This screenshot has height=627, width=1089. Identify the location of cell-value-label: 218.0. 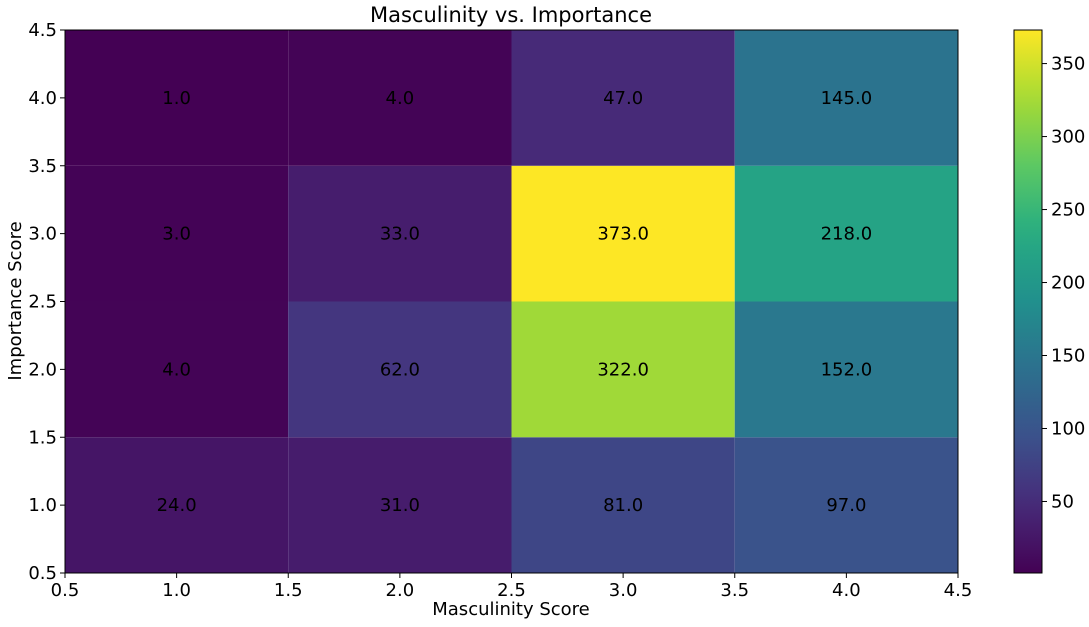
(847, 234).